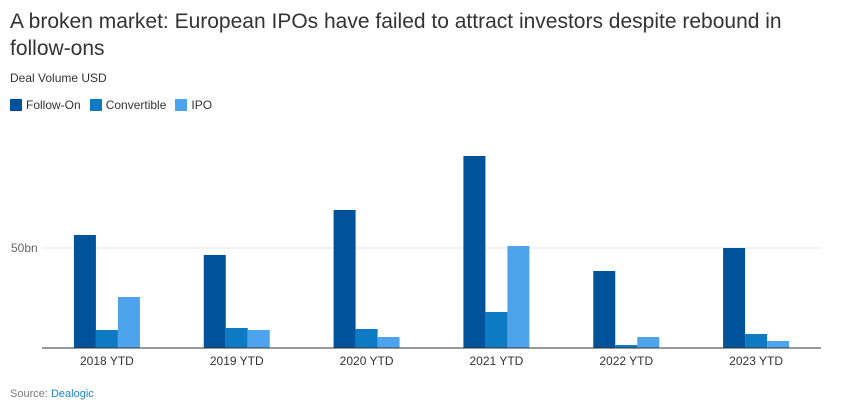 This screenshot has width=841, height=409. What do you see at coordinates (626, 361) in the screenshot?
I see `x-tick-label-4: 2022 YTD` at bounding box center [626, 361].